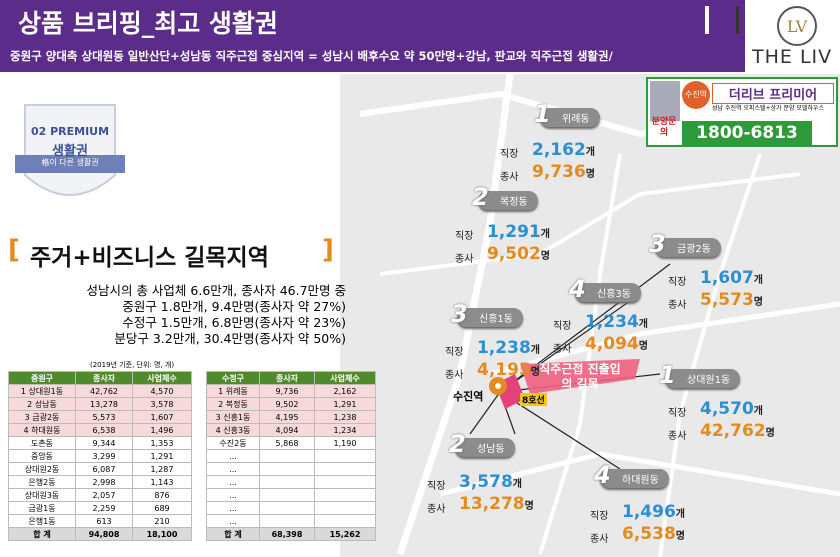 The width and height of the screenshot is (840, 557). Describe the element at coordinates (162, 482) in the screenshot. I see `table-cell: 1,143` at that location.